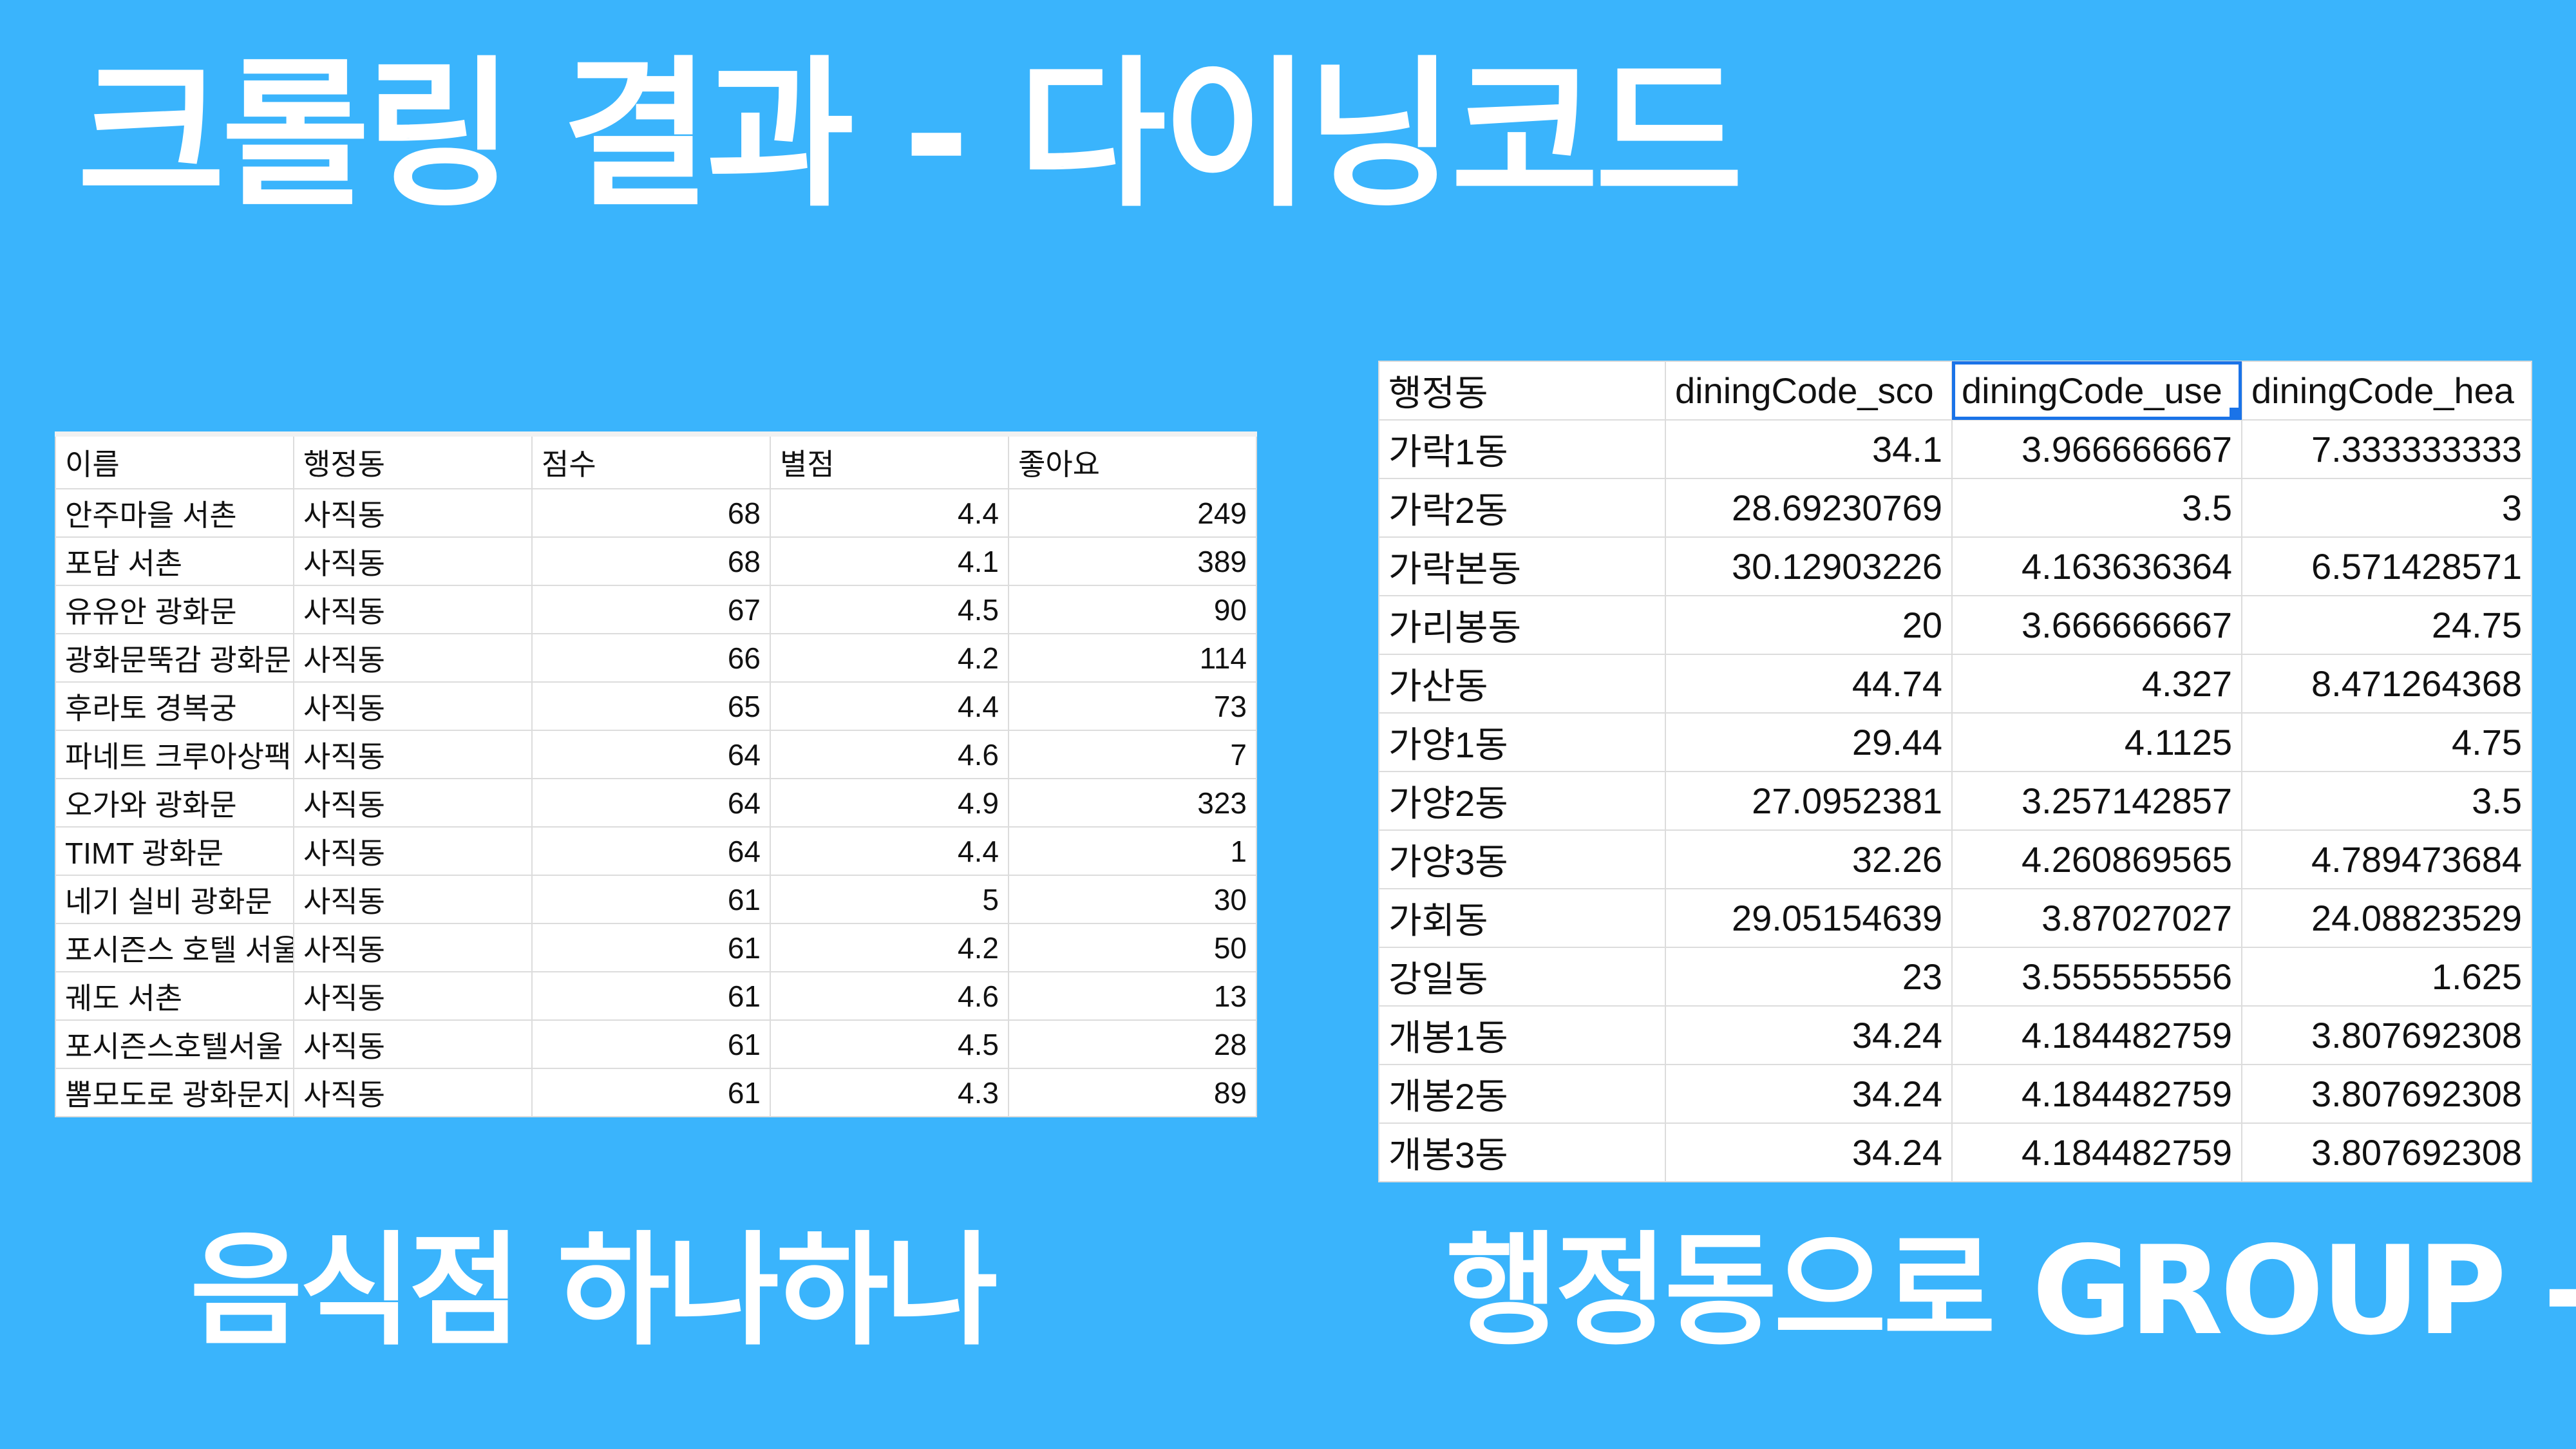 The width and height of the screenshot is (2576, 1449). Describe the element at coordinates (2097, 391) in the screenshot. I see `column-header: diningCode_use` at that location.